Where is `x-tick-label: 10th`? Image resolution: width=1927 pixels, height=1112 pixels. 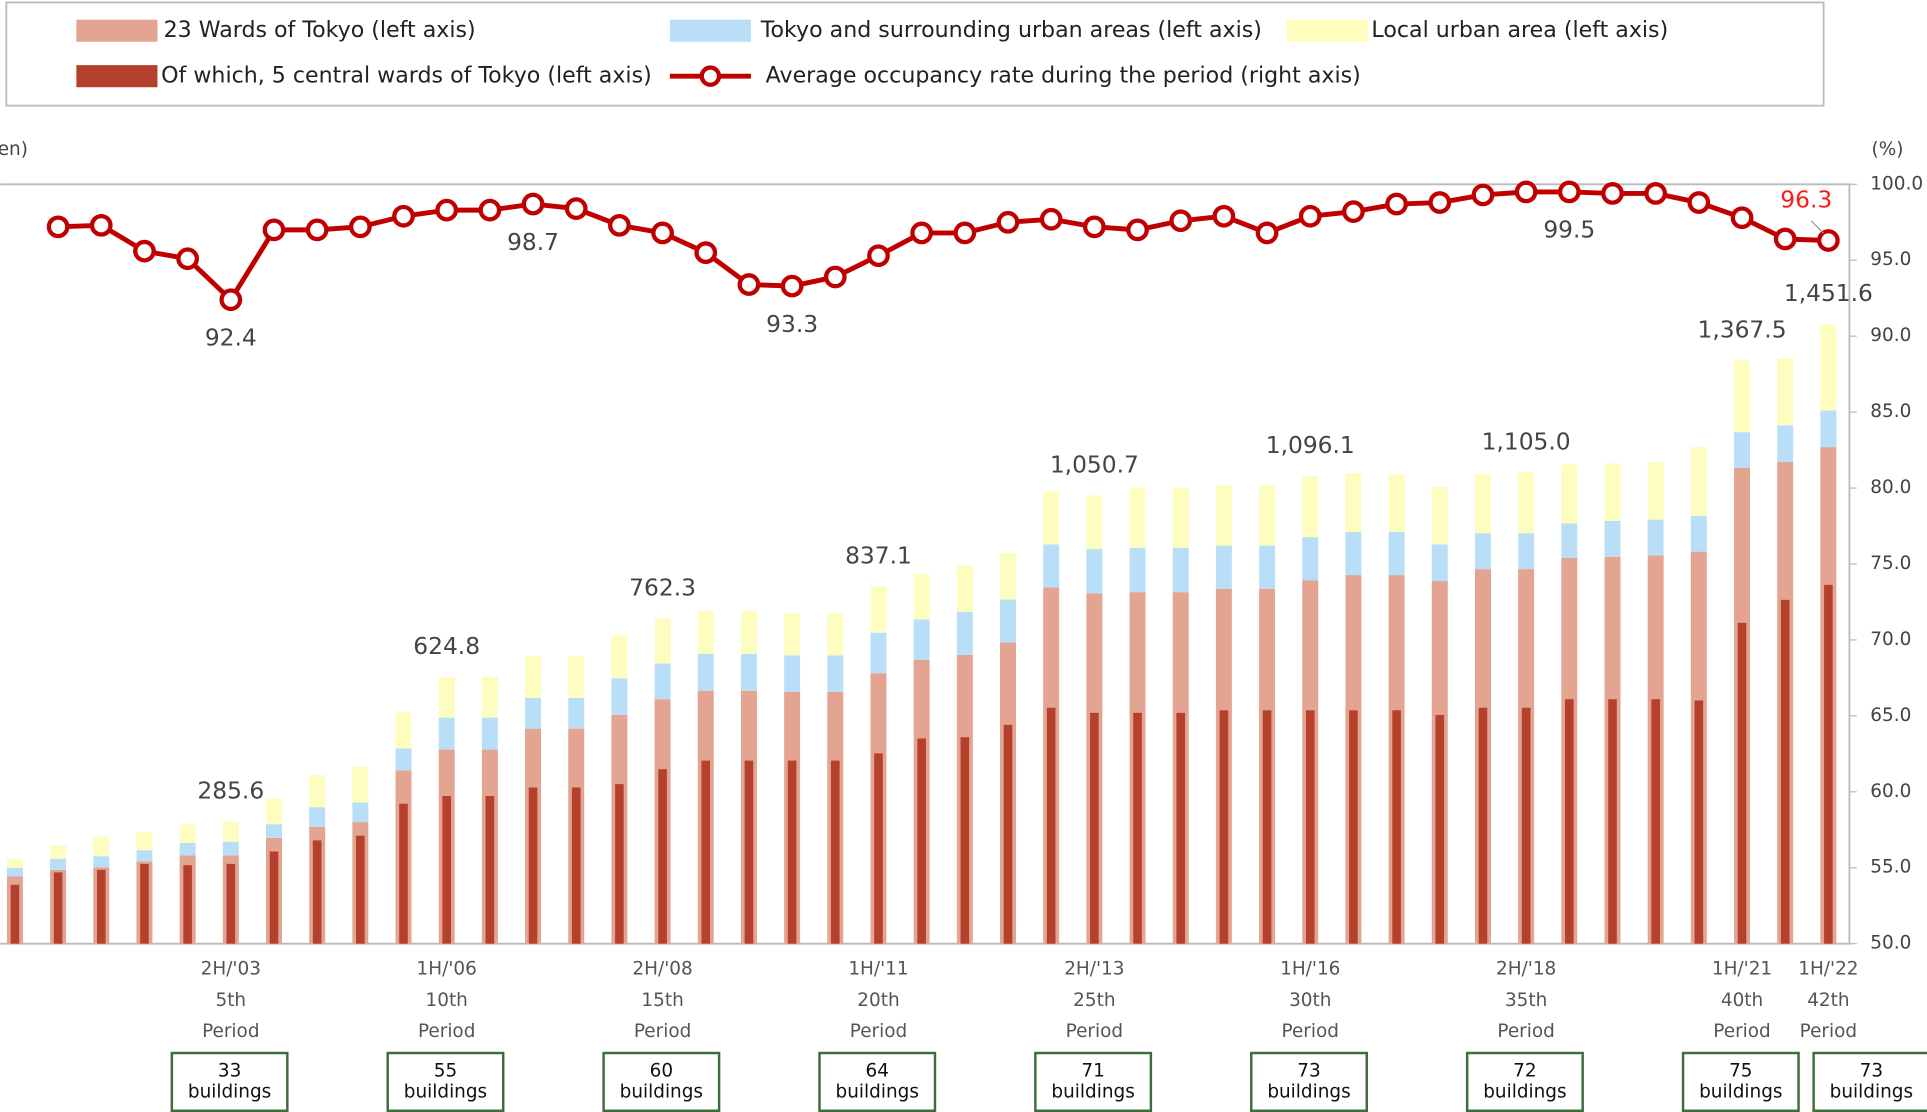
x-tick-label: 10th is located at coordinates (447, 1000).